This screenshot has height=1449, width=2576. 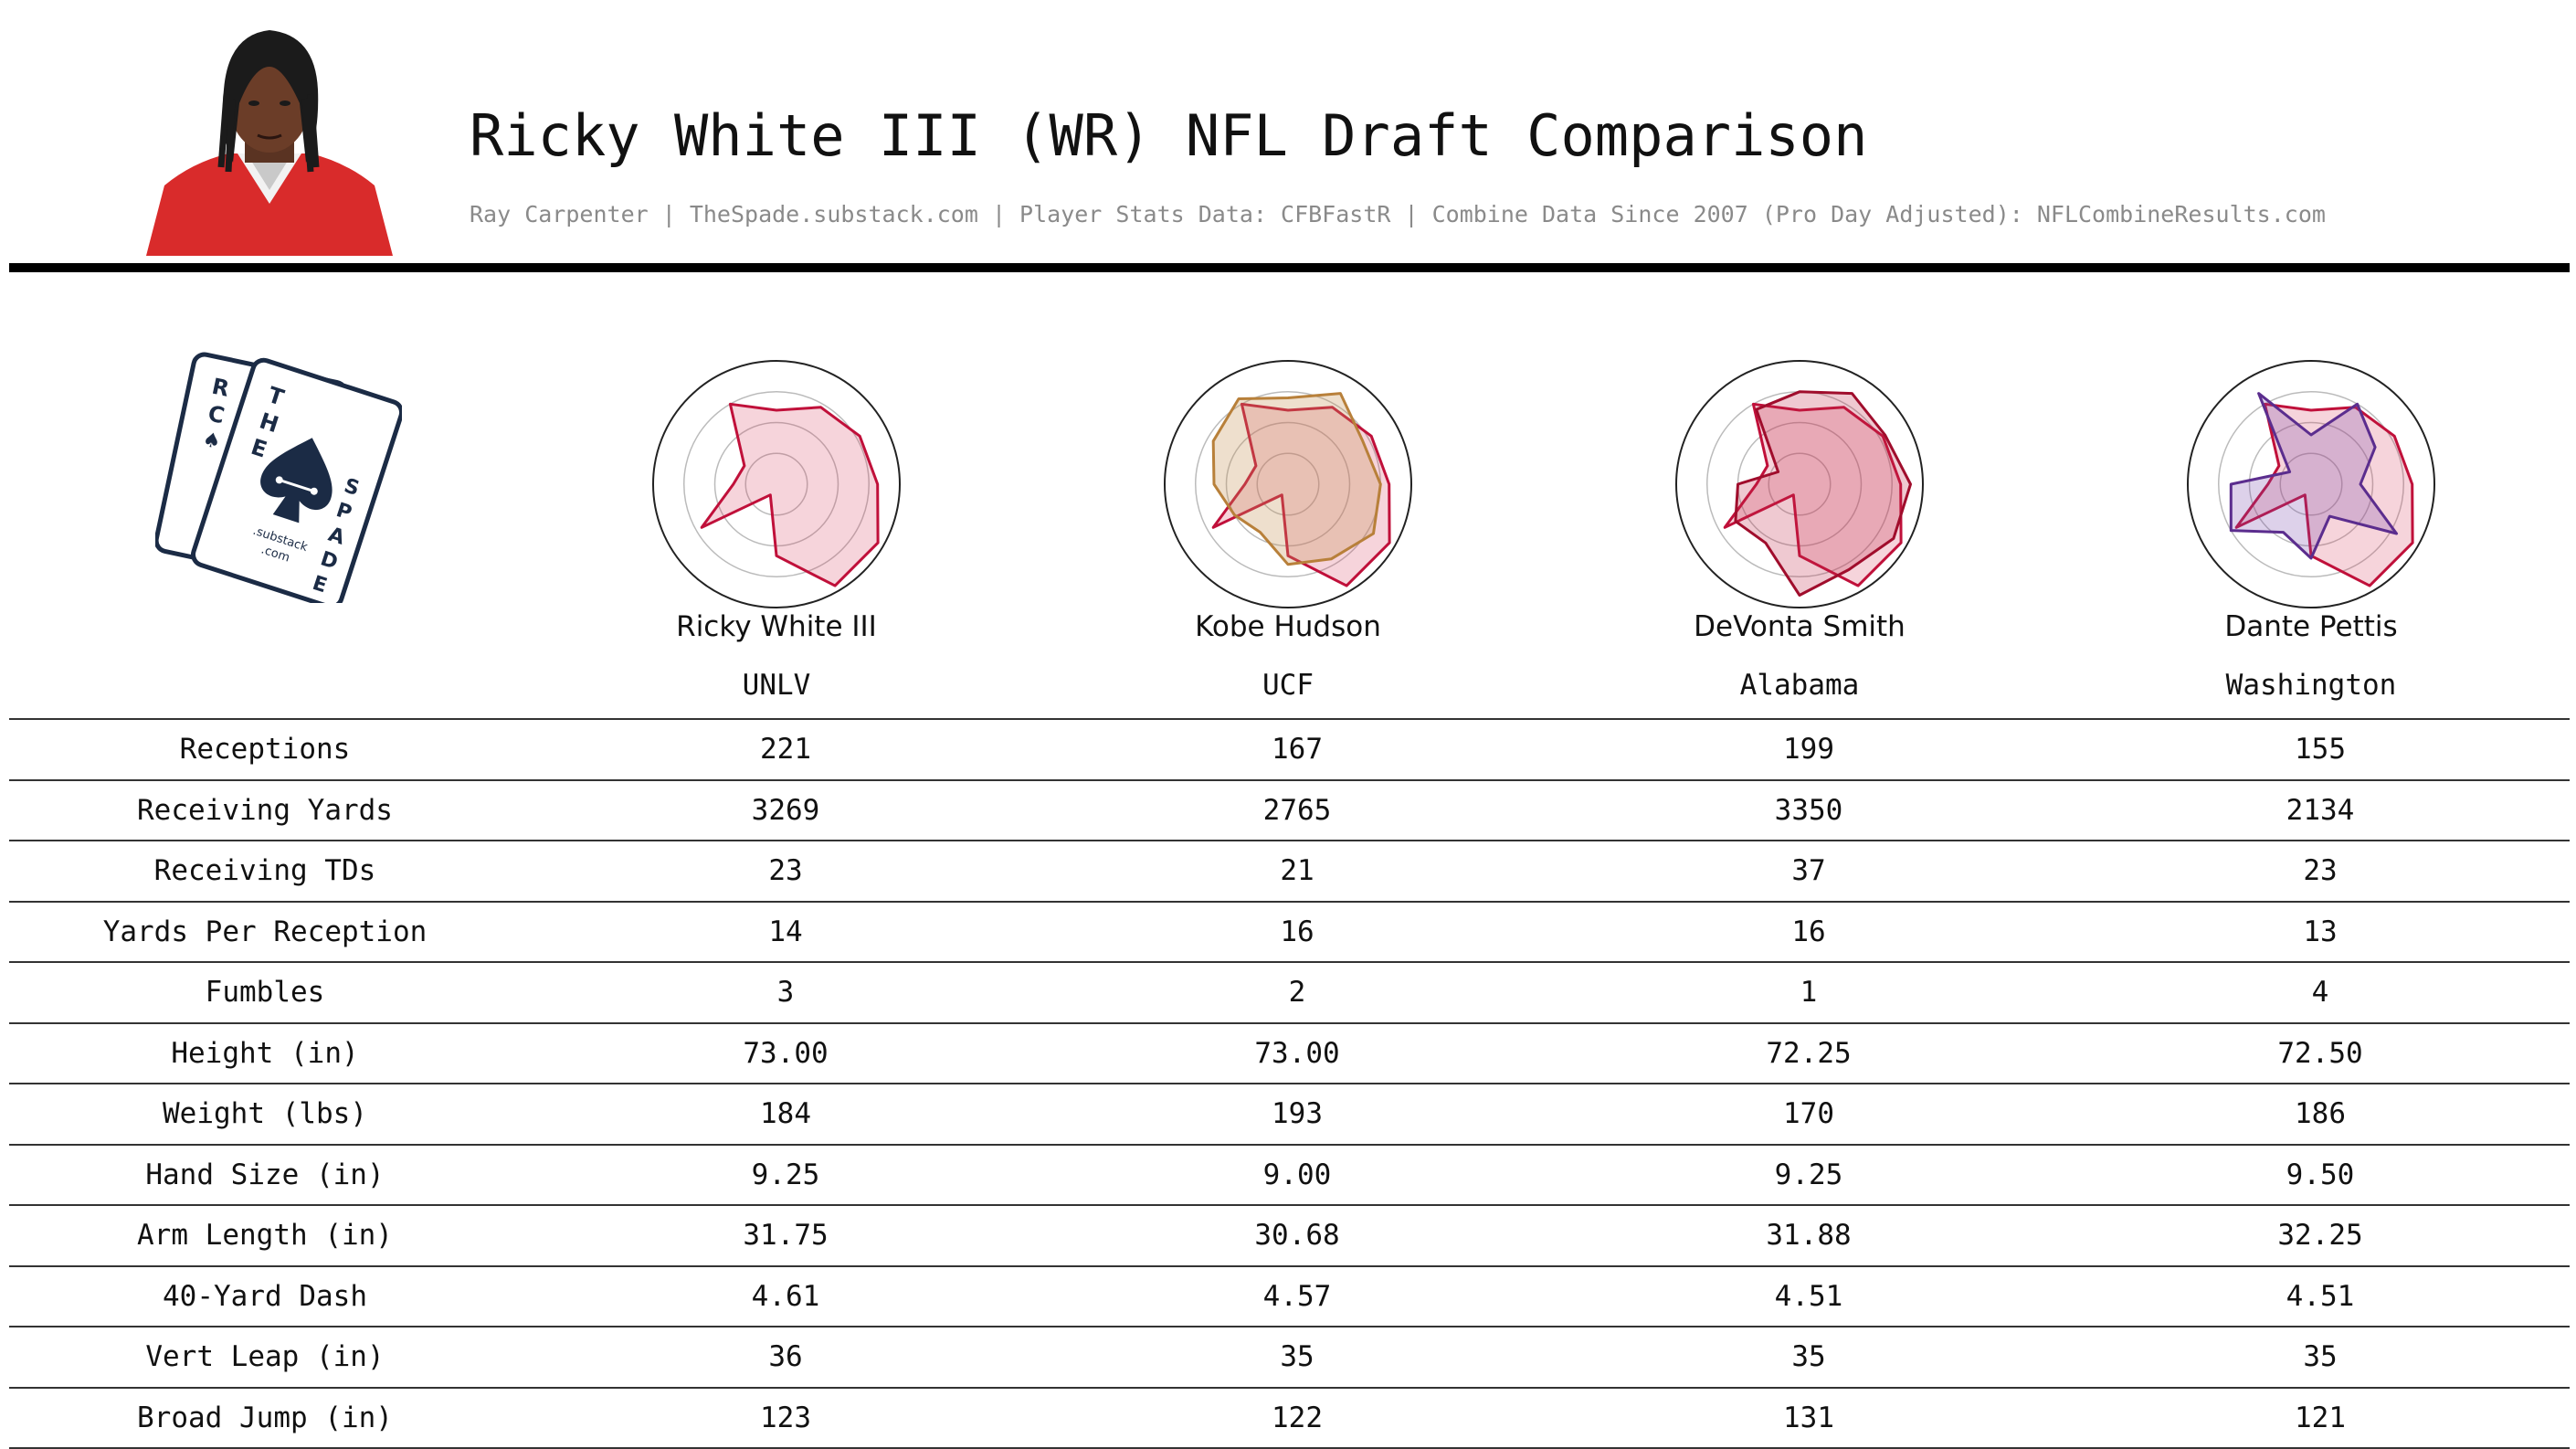 What do you see at coordinates (1297, 992) in the screenshot?
I see `stat-value: 2` at bounding box center [1297, 992].